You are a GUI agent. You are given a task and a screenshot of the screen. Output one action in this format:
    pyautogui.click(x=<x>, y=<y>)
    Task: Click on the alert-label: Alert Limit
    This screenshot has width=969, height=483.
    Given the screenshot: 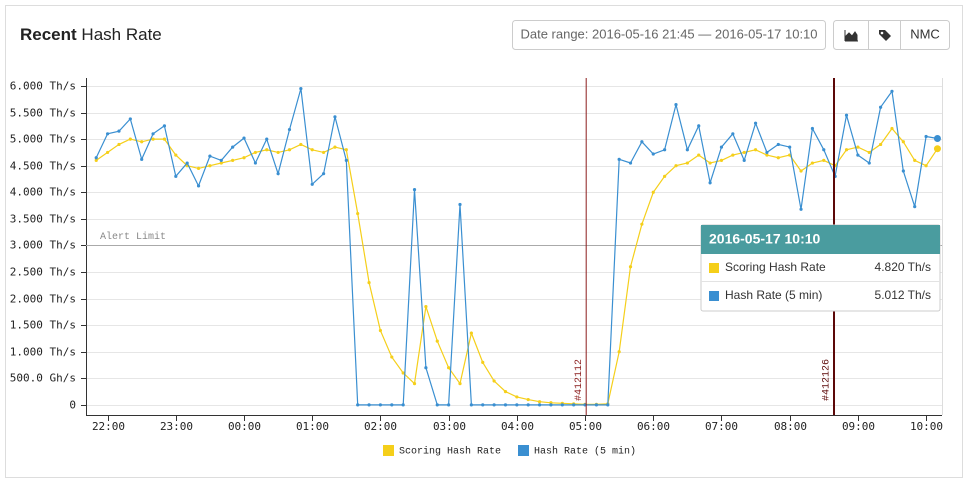 What is the action you would take?
    pyautogui.click(x=133, y=237)
    